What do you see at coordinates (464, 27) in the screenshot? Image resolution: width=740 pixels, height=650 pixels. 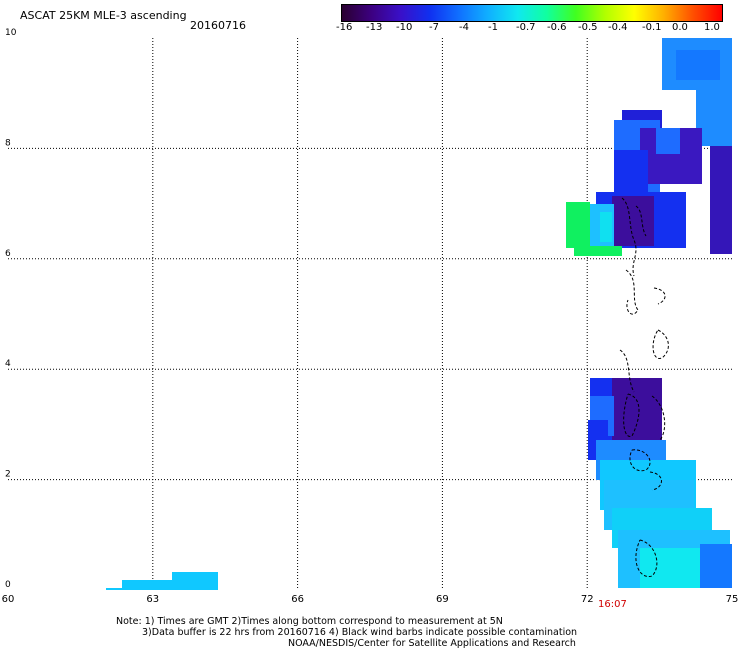 I see `colorbar-label: -4` at bounding box center [464, 27].